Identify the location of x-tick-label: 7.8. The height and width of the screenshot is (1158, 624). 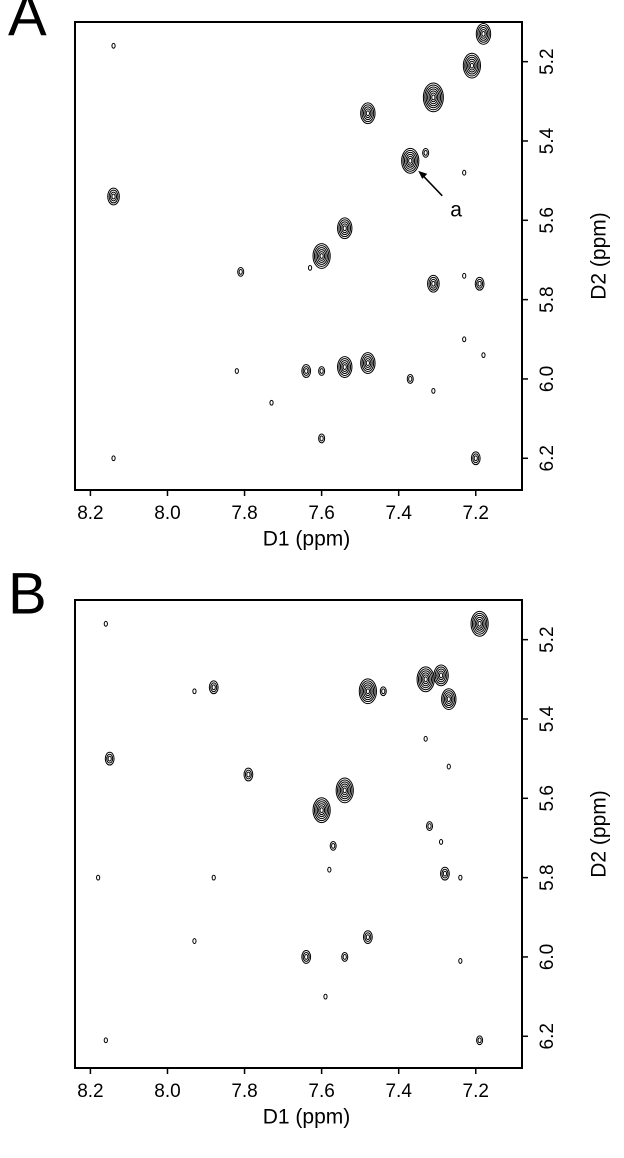
(244, 1091).